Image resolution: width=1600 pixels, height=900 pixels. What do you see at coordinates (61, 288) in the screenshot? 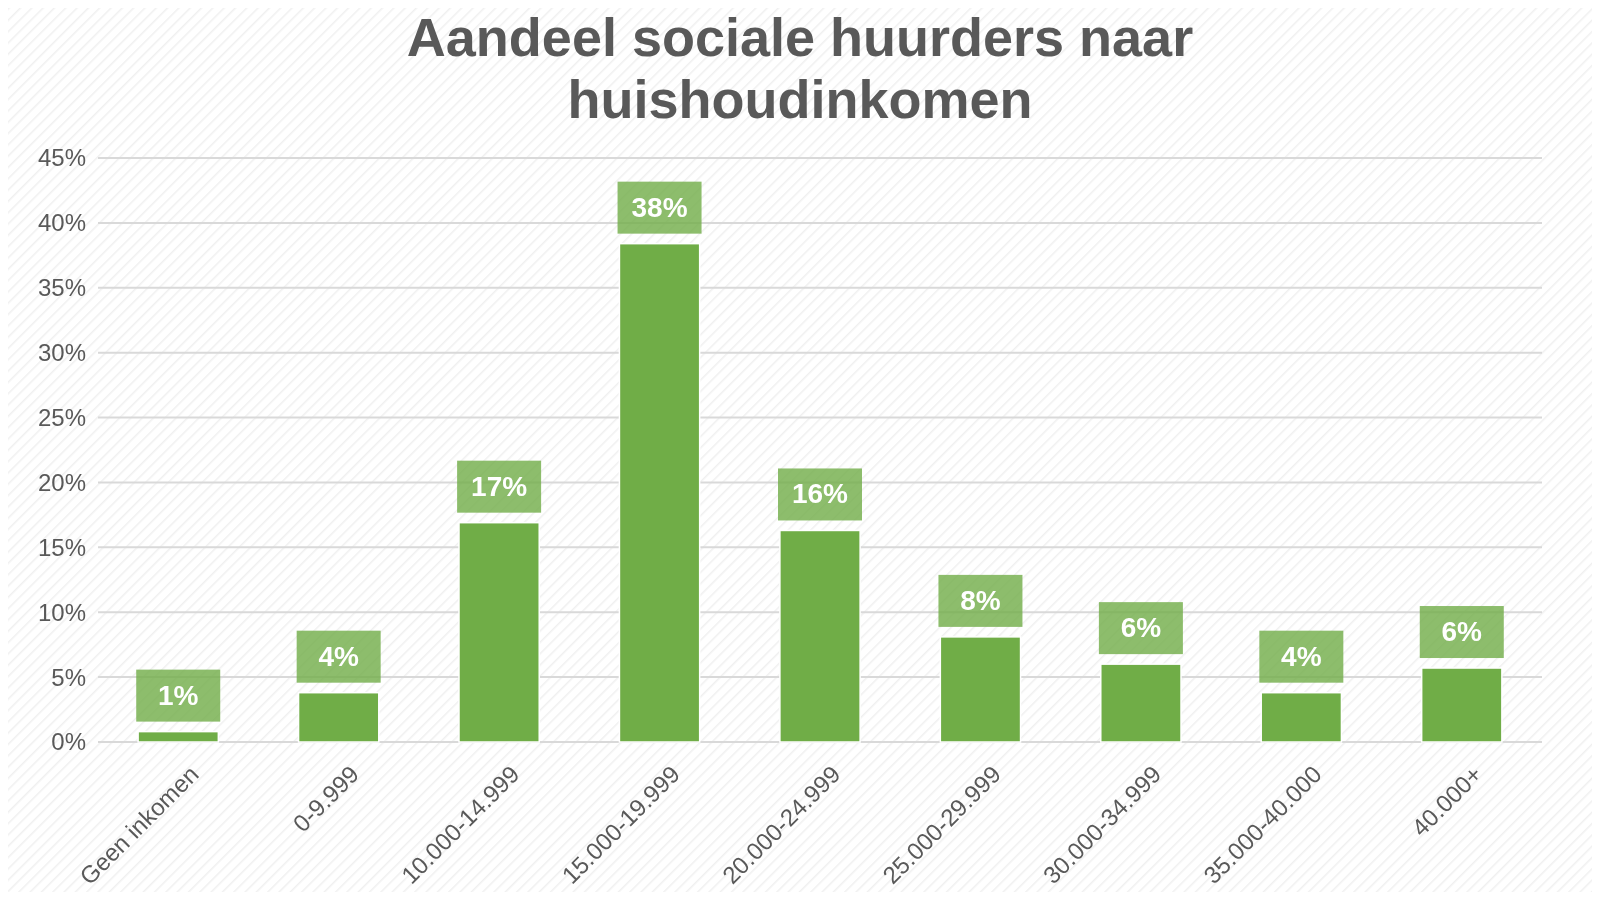
I see `y-tick-label: 35%` at bounding box center [61, 288].